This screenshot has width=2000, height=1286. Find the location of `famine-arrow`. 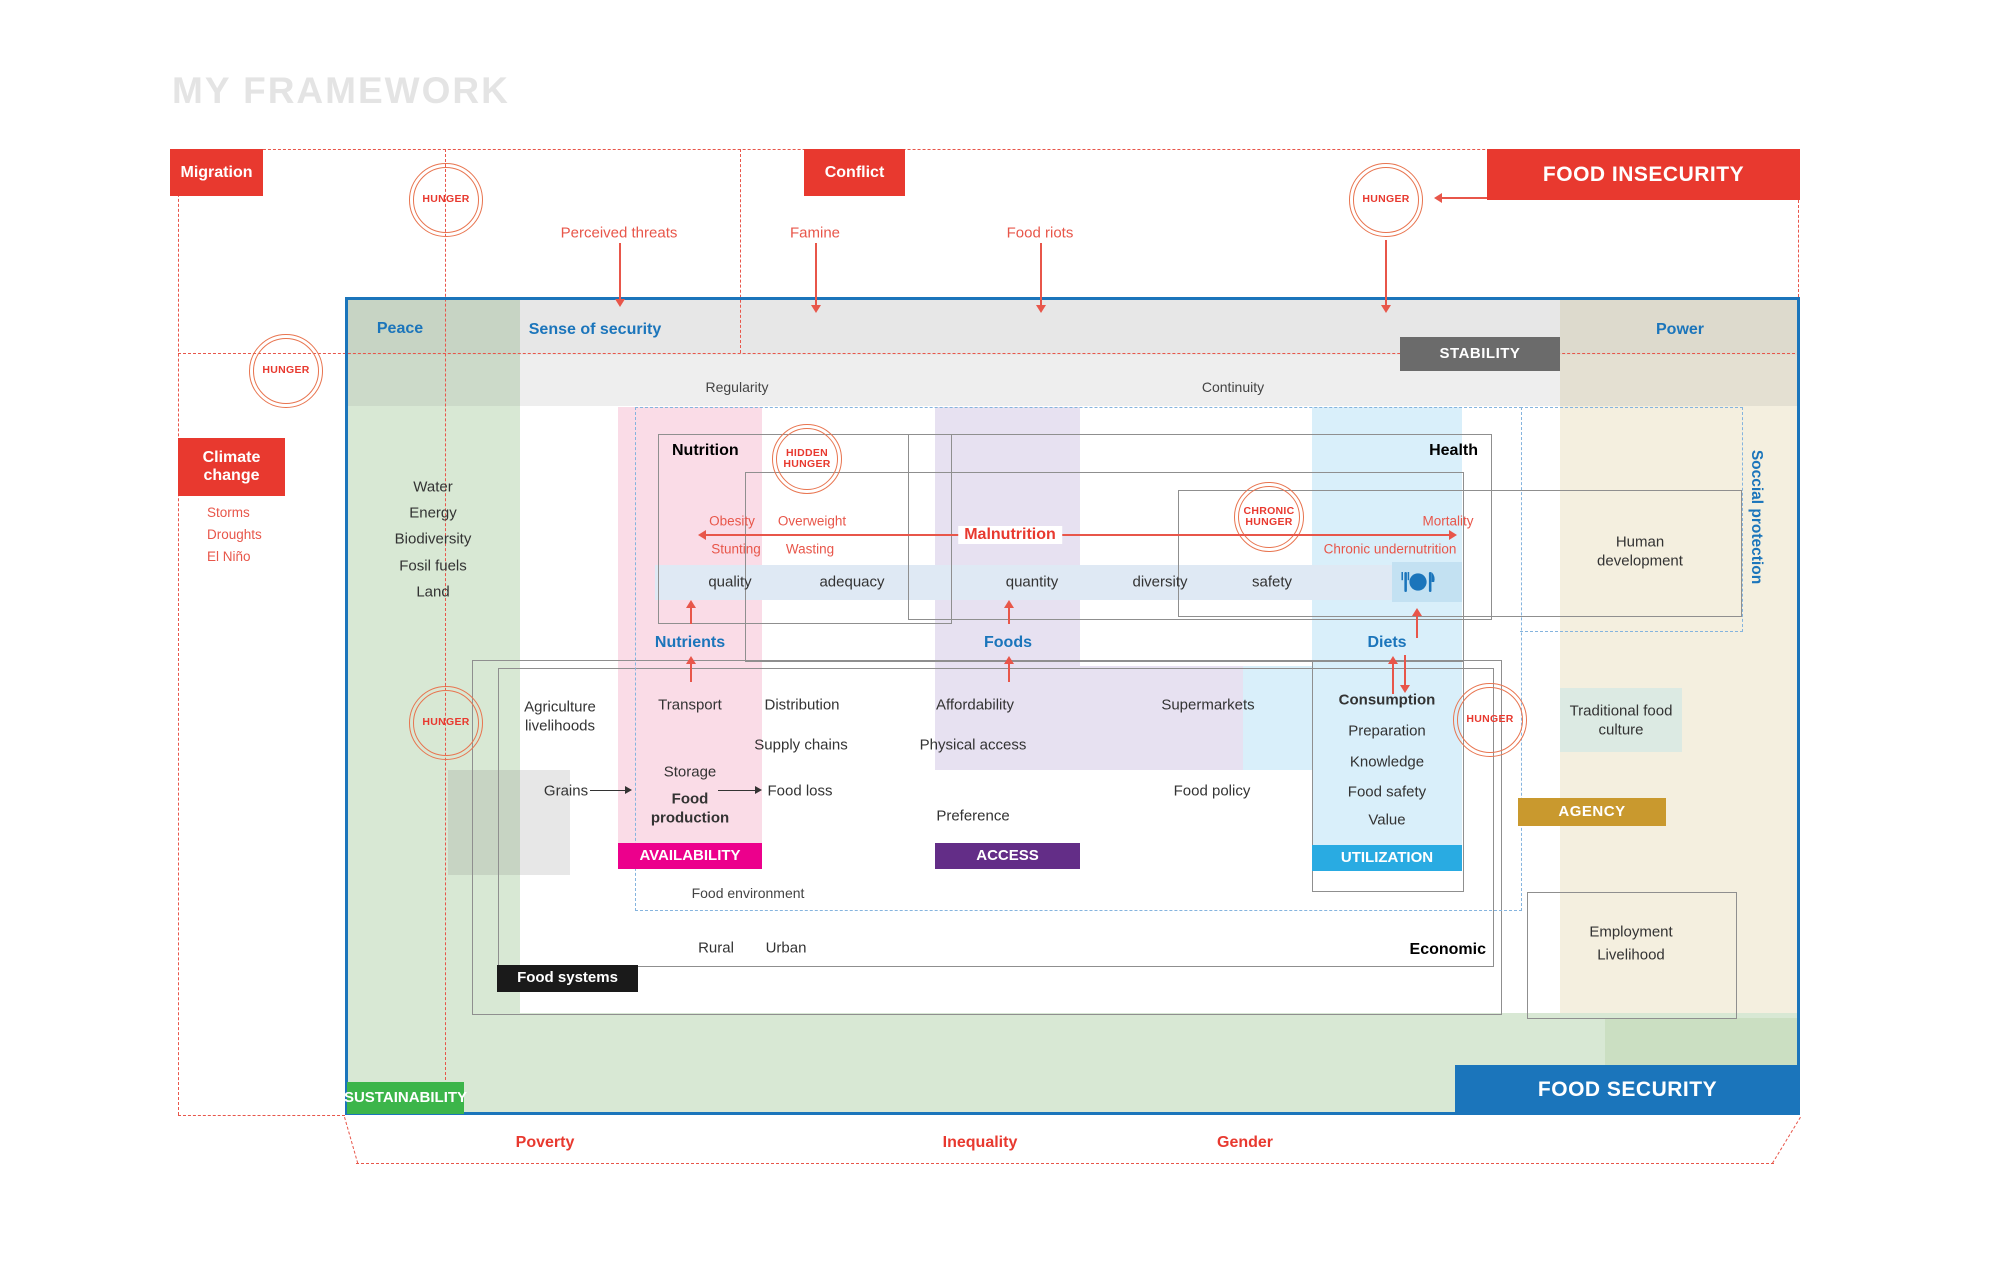

famine-arrow is located at coordinates (815, 278).